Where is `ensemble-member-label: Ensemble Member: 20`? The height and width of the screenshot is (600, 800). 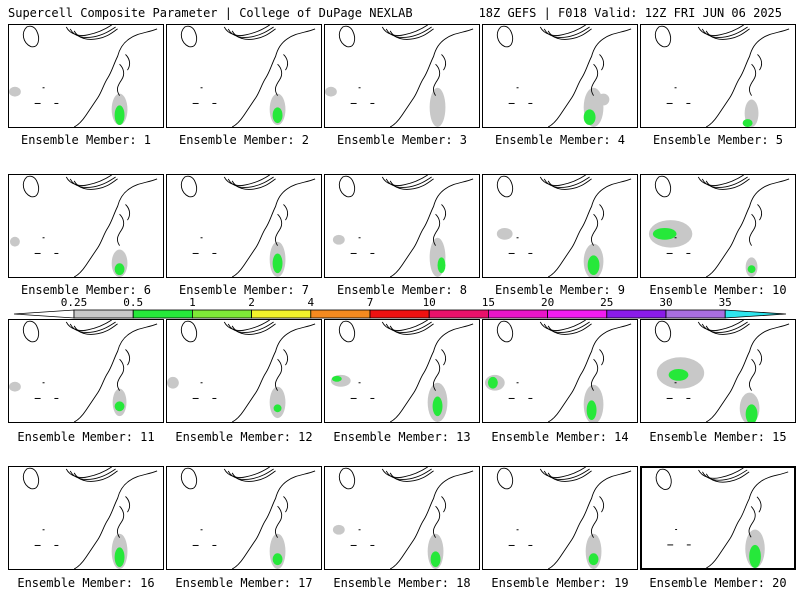 ensemble-member-label: Ensemble Member: 20 is located at coordinates (718, 583).